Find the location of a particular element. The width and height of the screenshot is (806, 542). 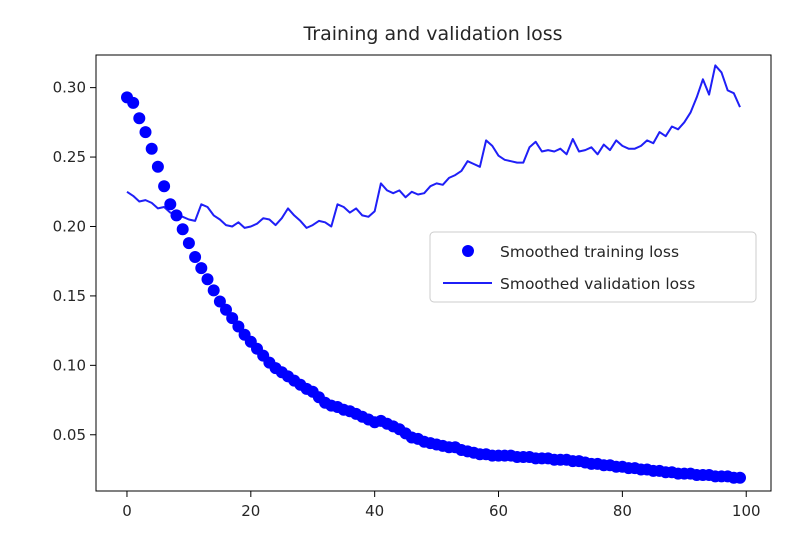

y-tick-label: 0.20 is located at coordinates (69, 226).